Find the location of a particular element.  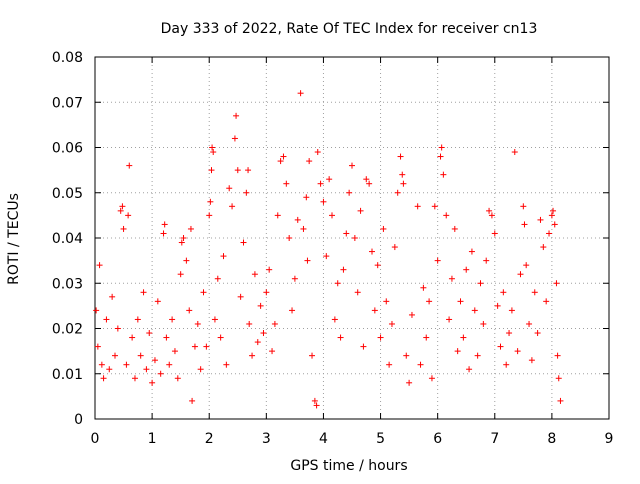

y-tick-label: 0.06 is located at coordinates (67, 149).